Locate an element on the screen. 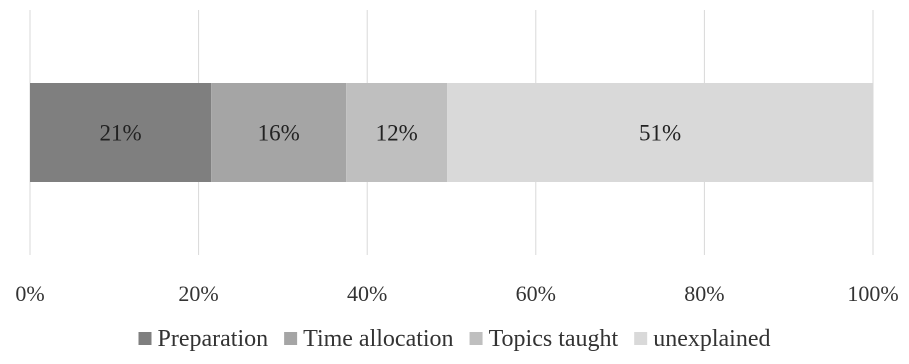  data-label-1: 16% is located at coordinates (279, 133).